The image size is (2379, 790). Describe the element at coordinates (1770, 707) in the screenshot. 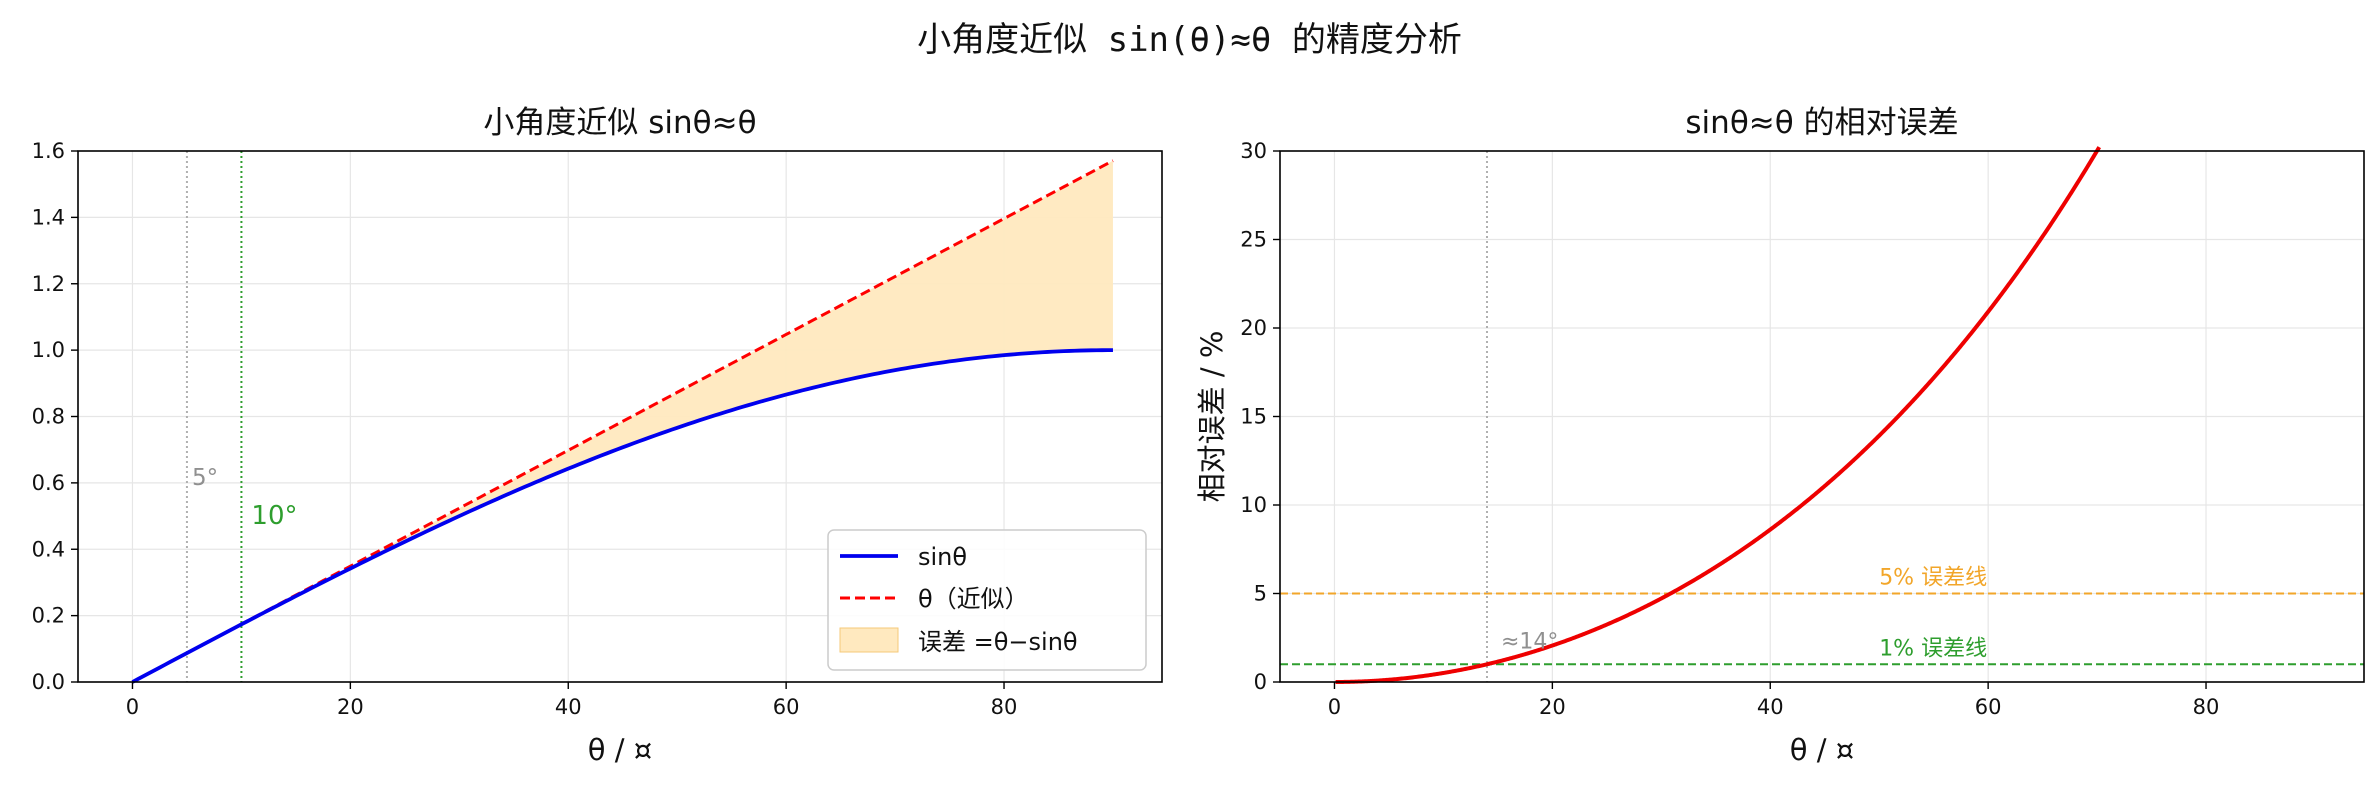

I see `r-xtick-label-40: 40` at that location.